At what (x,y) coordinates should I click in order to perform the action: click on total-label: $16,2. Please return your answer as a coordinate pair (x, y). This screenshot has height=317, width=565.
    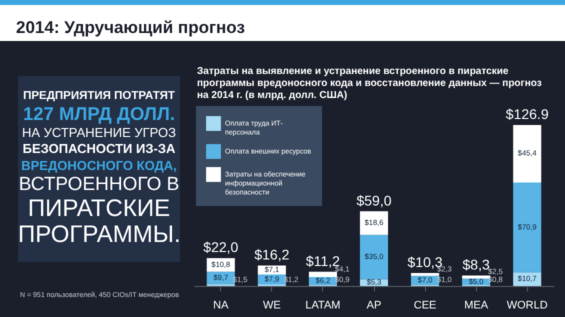
    Looking at the image, I should click on (272, 254).